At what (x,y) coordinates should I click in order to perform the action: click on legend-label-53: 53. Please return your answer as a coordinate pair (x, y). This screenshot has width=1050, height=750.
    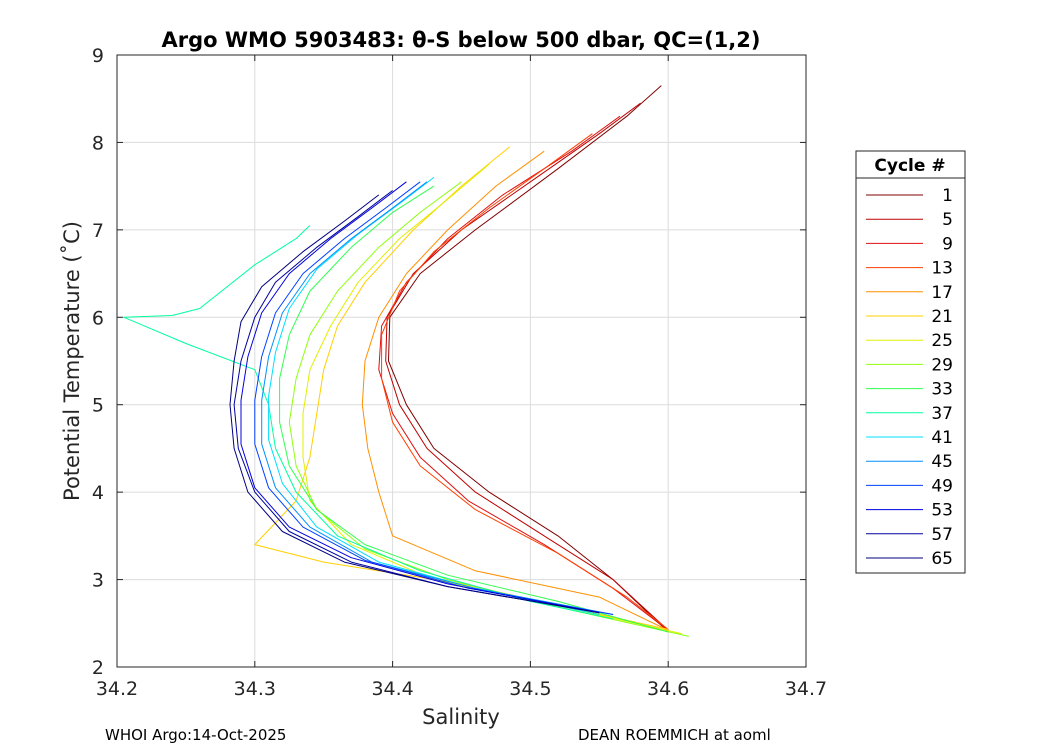
    Looking at the image, I should click on (942, 511).